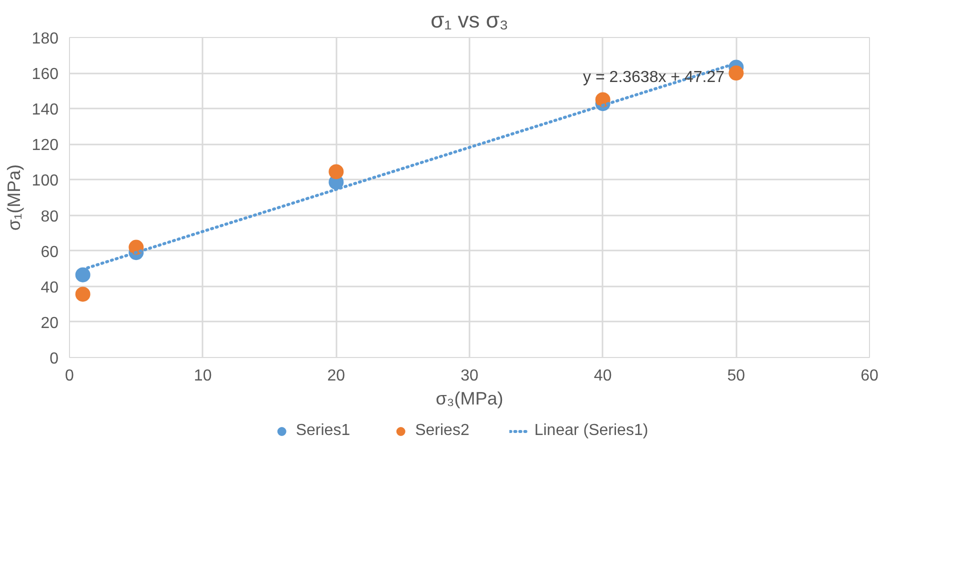 This screenshot has height=580, width=956. What do you see at coordinates (591, 431) in the screenshot?
I see `legend-label: Linear (Series1)` at bounding box center [591, 431].